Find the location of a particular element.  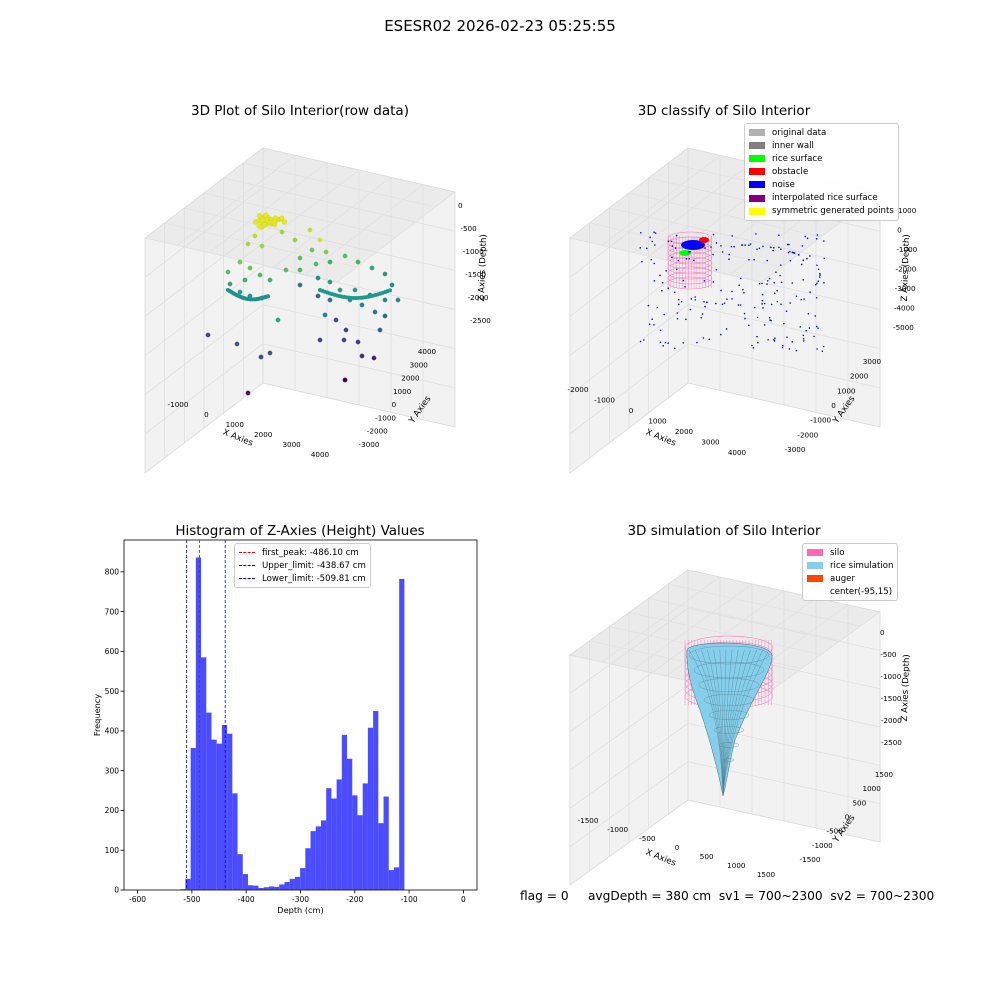

x-axis-label: X Axies is located at coordinates (238, 438).